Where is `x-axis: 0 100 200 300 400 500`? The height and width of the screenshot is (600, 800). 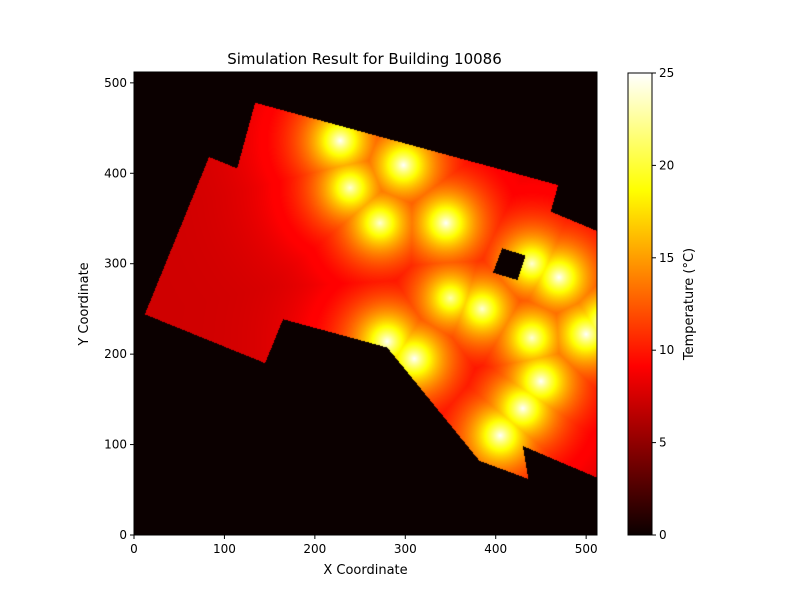 x-axis: 0 100 200 300 400 500 is located at coordinates (364, 545).